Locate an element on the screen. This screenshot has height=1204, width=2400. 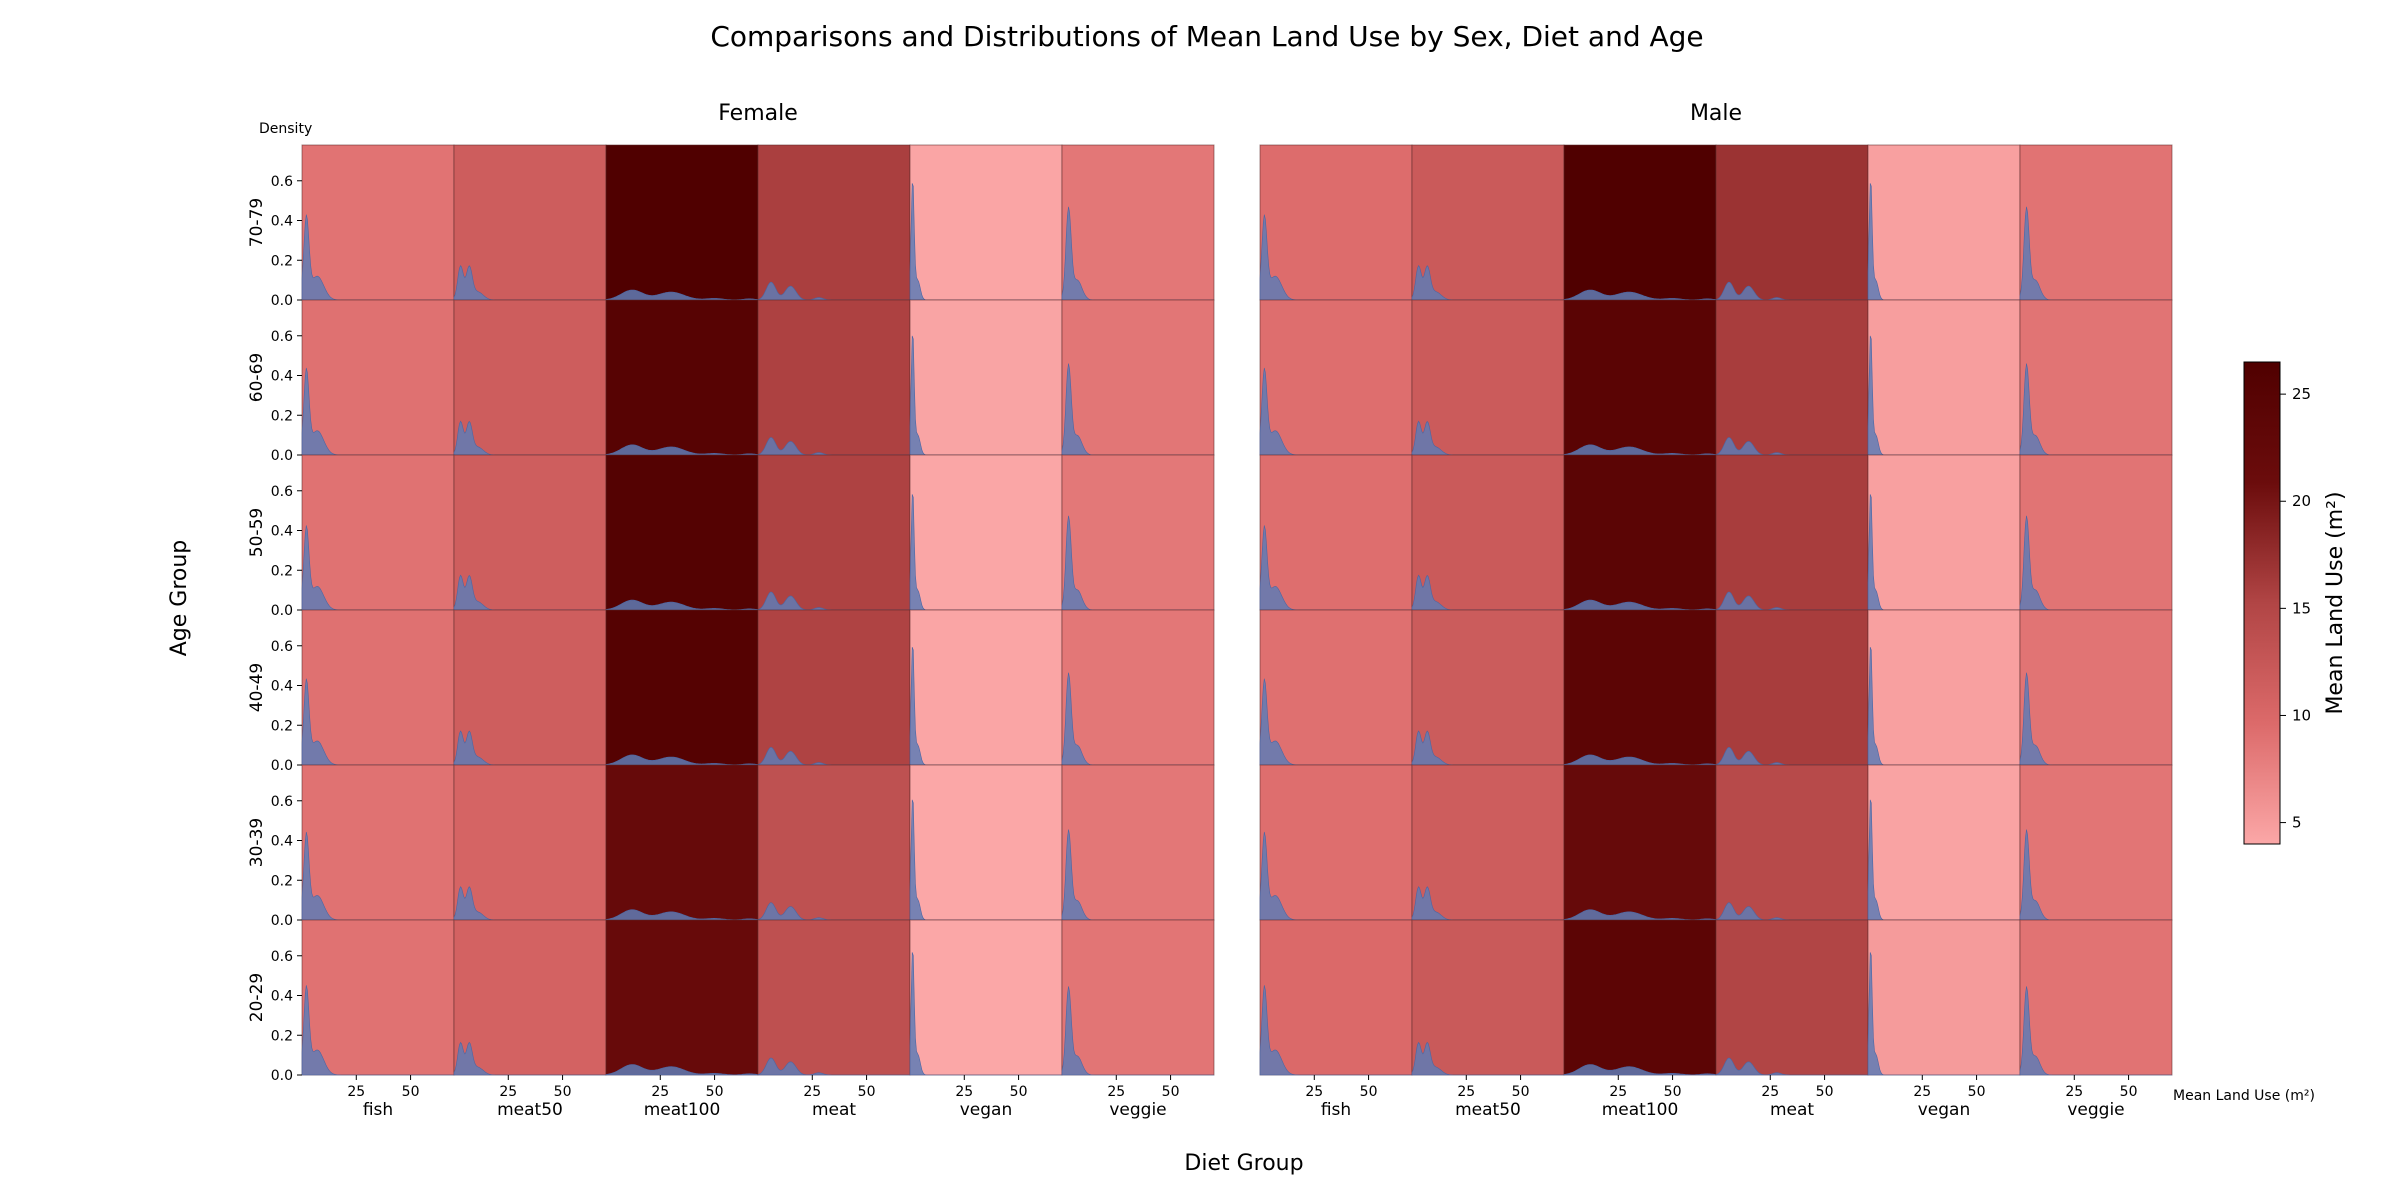
colorbar-label: Mean Land Use (m²) is located at coordinates (2335, 602).